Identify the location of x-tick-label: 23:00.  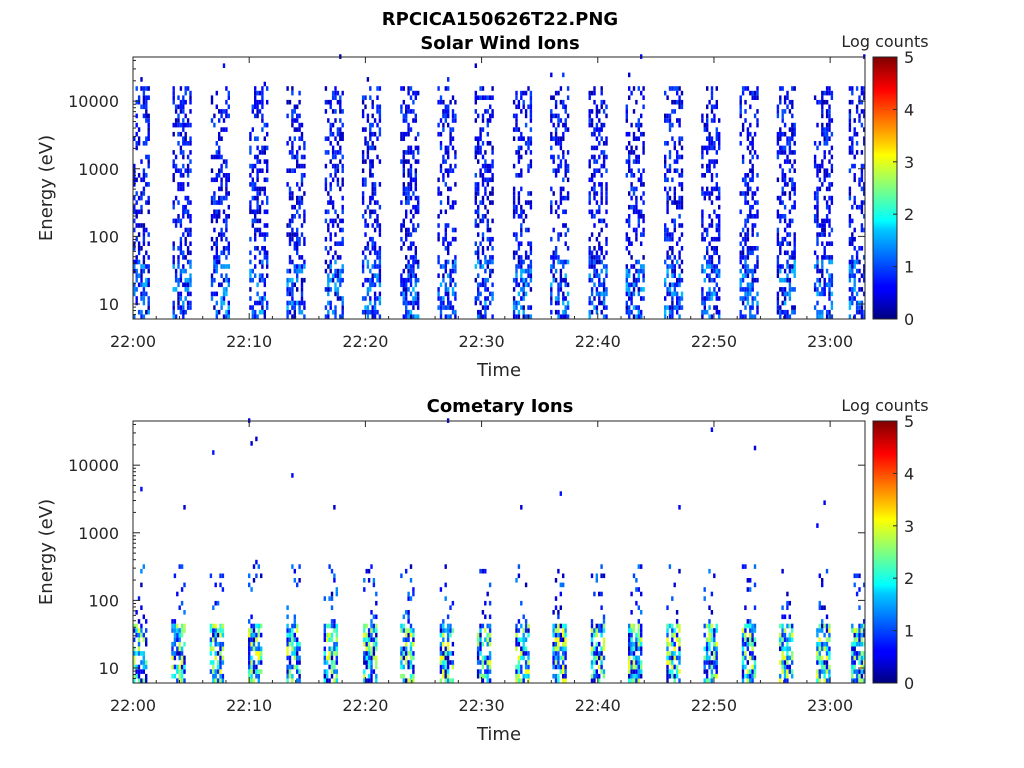
(830, 341).